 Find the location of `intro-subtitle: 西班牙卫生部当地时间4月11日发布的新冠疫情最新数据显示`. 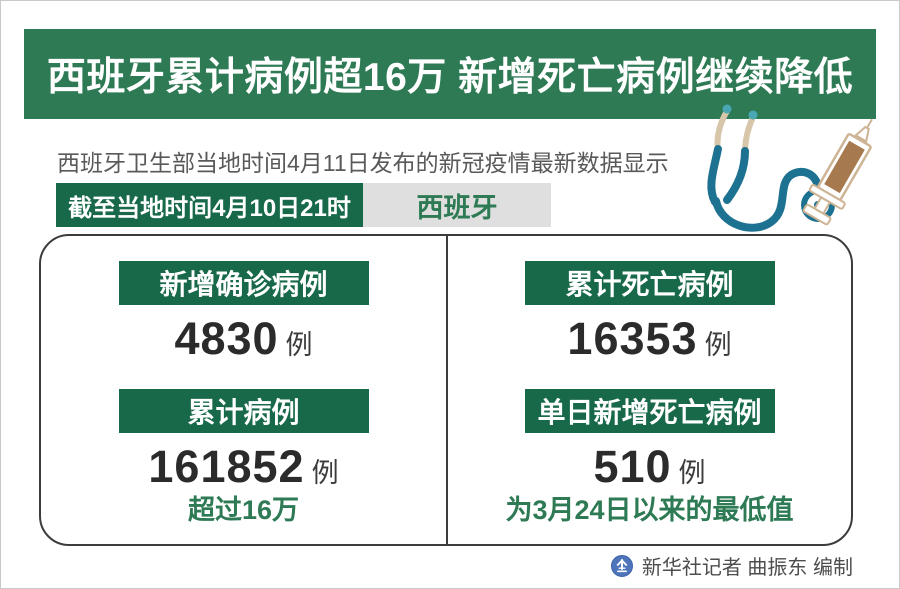

intro-subtitle: 西班牙卫生部当地时间4月11日发布的新冠疫情最新数据显示 is located at coordinates (363, 163).